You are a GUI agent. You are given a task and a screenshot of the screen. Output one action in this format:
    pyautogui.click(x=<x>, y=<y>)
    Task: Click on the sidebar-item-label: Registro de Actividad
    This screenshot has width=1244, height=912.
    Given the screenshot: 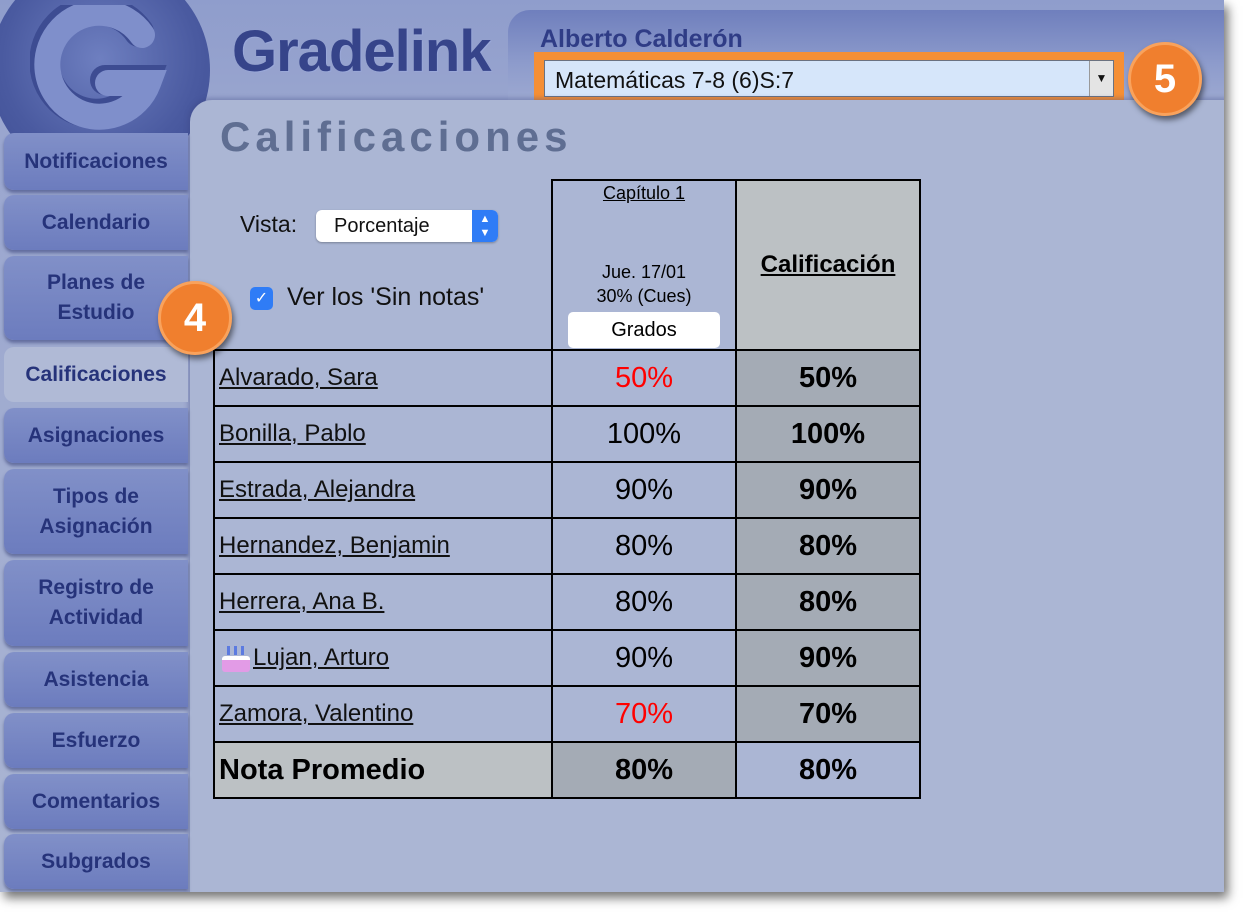 What is the action you would take?
    pyautogui.click(x=96, y=602)
    